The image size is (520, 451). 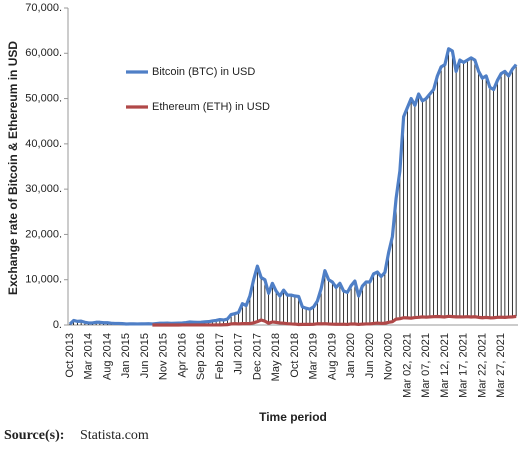 What do you see at coordinates (89, 356) in the screenshot?
I see `x-tick-label: Mar 2014` at bounding box center [89, 356].